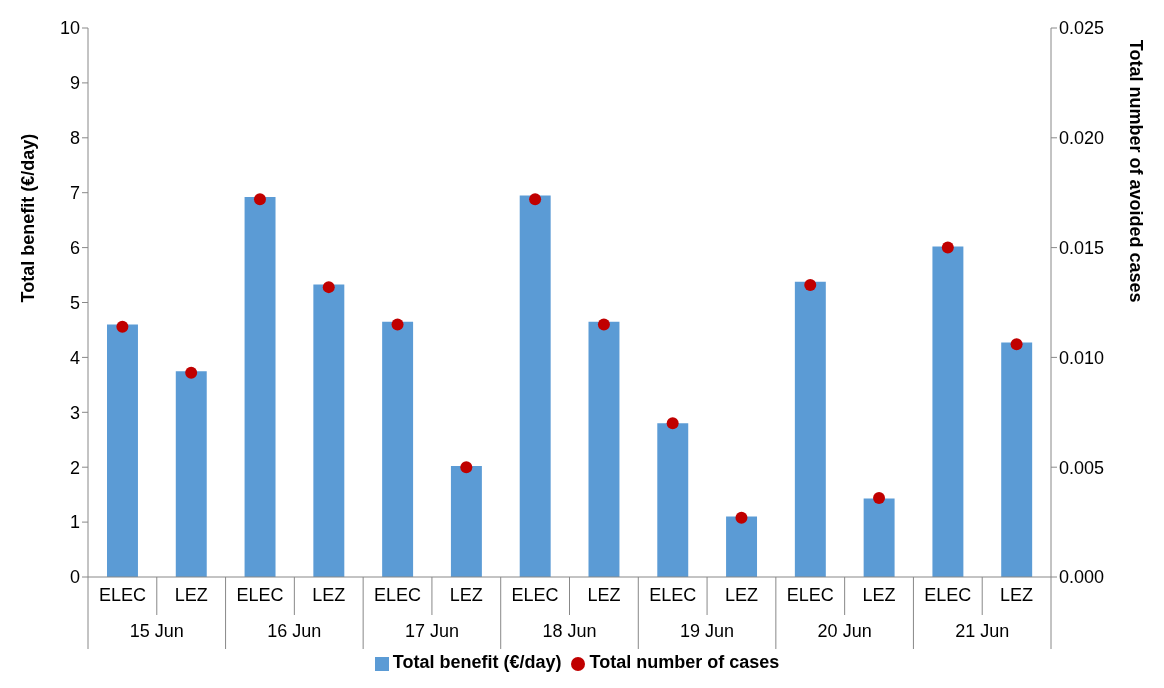 The image size is (1164, 688). I want to click on y-tick-label: 2, so click(74, 467).